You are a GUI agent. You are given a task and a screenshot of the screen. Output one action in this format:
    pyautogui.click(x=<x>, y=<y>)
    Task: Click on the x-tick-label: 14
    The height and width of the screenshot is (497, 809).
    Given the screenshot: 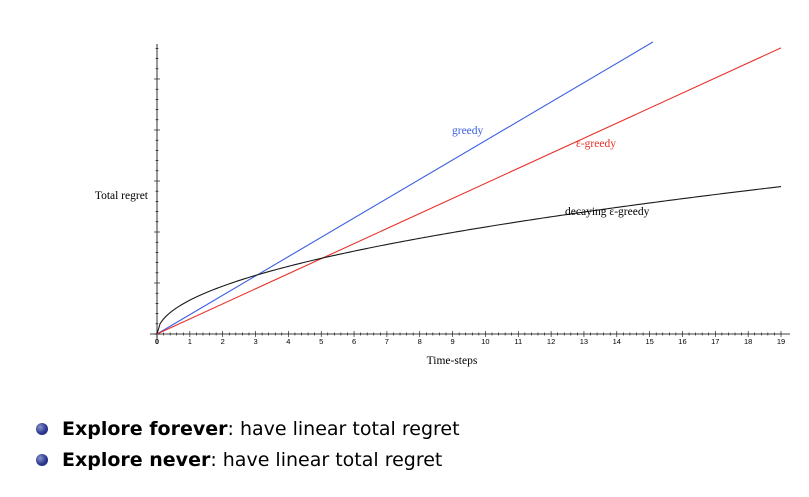 What is the action you would take?
    pyautogui.click(x=617, y=341)
    